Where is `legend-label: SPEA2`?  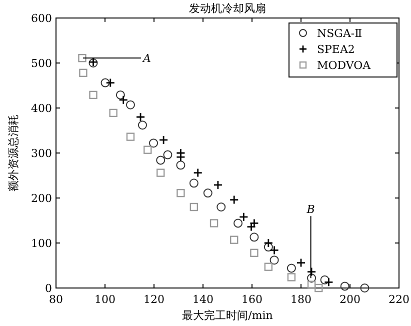 legend-label: SPEA2 is located at coordinates (336, 49).